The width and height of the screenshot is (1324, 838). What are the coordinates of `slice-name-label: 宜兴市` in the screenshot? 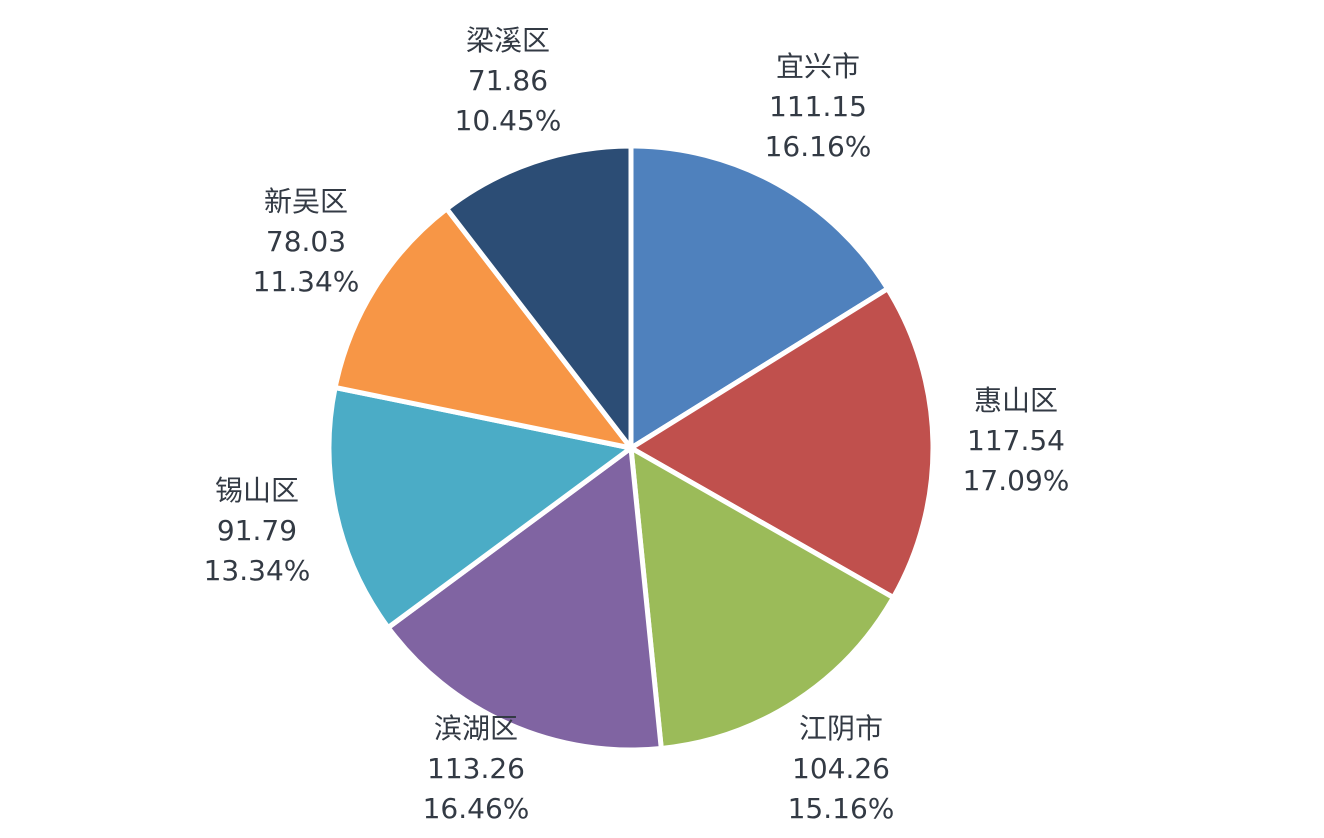 It's located at (818, 66).